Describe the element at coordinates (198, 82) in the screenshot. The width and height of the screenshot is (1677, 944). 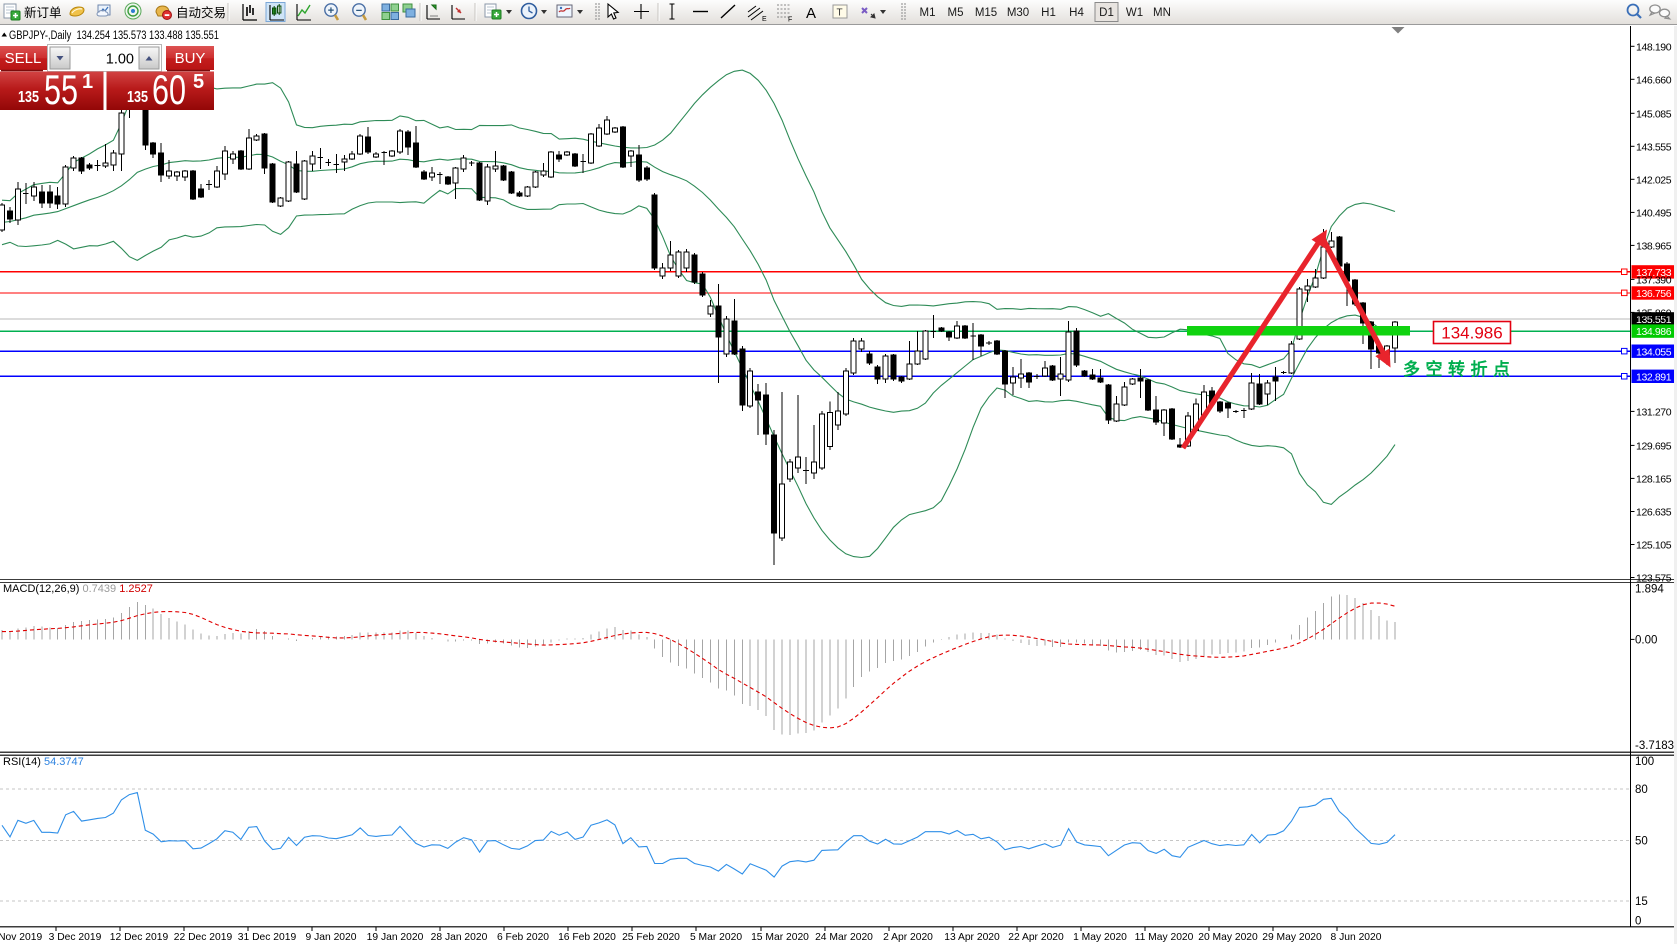
I see `svg-text: 5` at that location.